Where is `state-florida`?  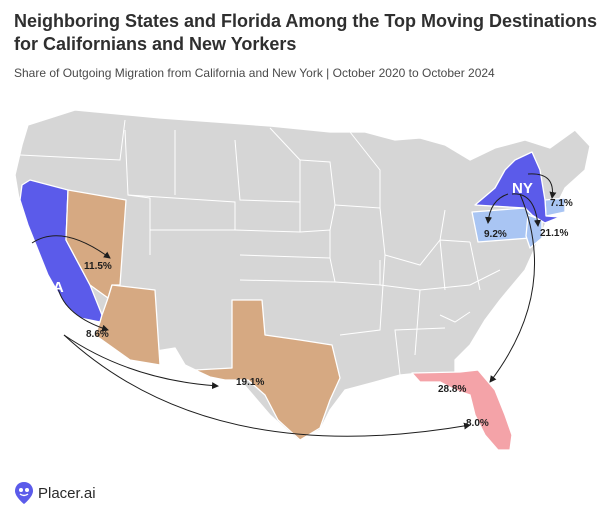
state-florida is located at coordinates (462, 410).